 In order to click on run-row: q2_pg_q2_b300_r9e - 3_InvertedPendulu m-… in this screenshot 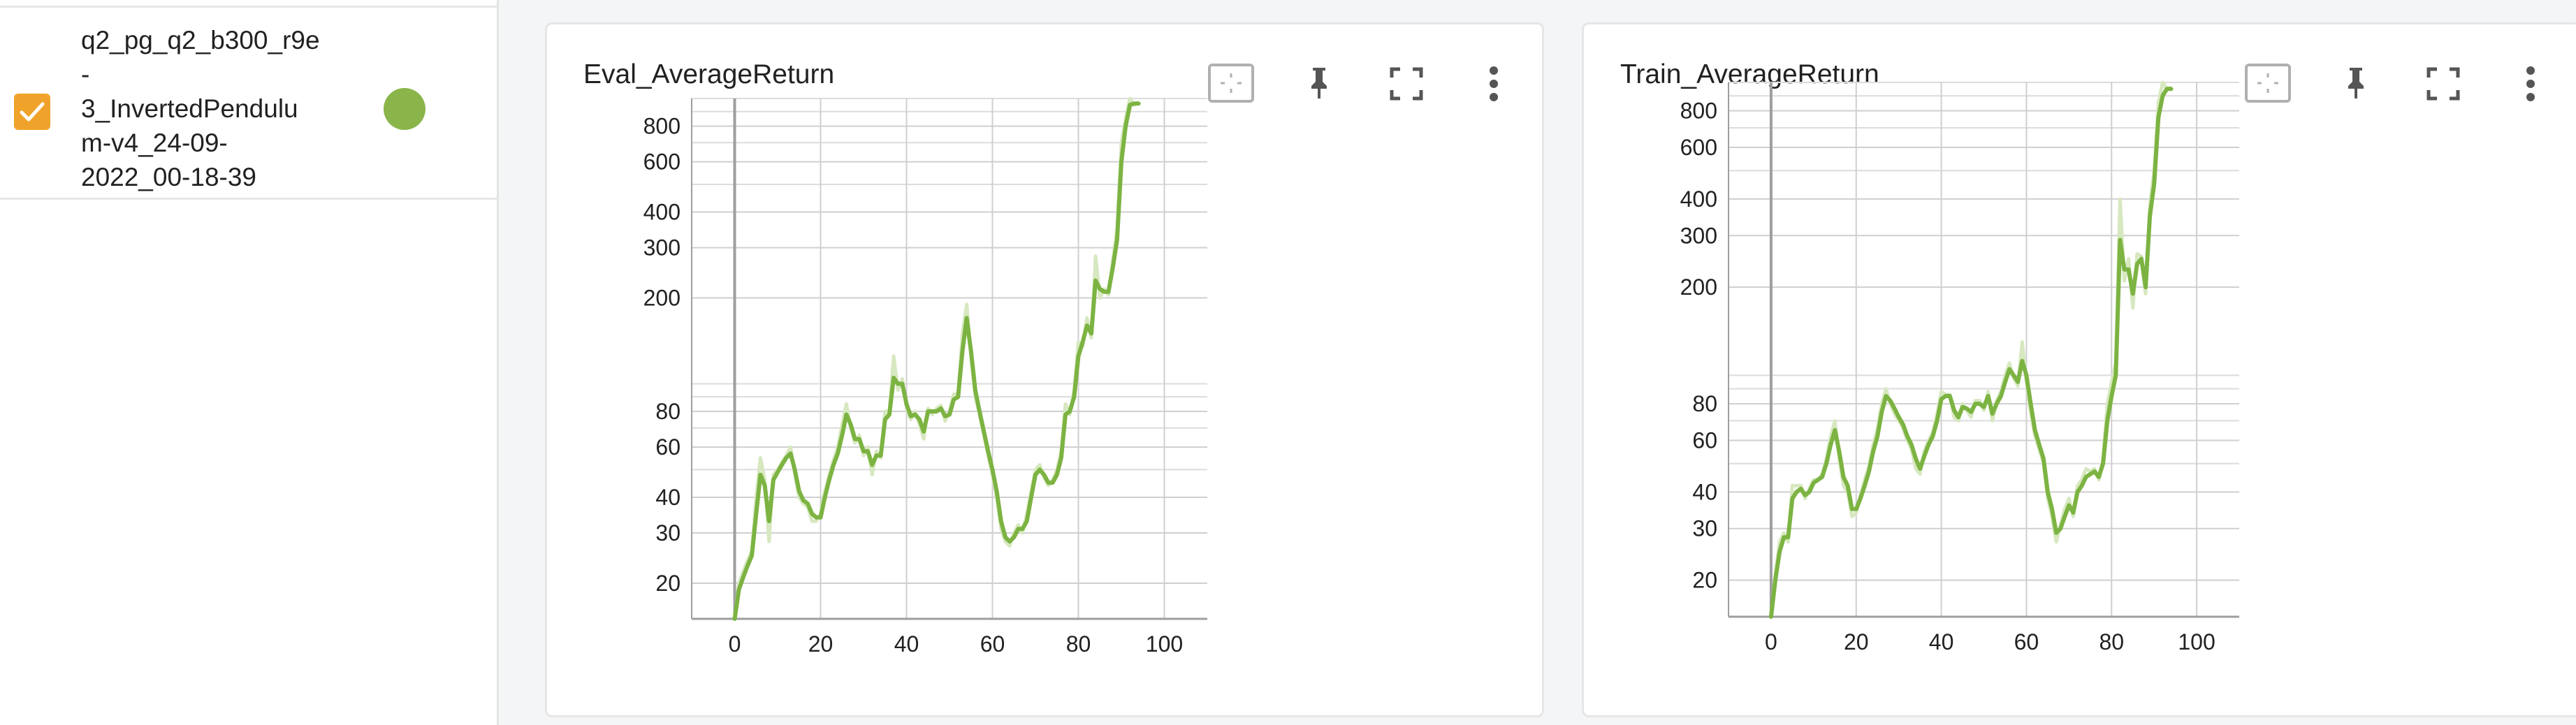, I will do `click(250, 103)`.